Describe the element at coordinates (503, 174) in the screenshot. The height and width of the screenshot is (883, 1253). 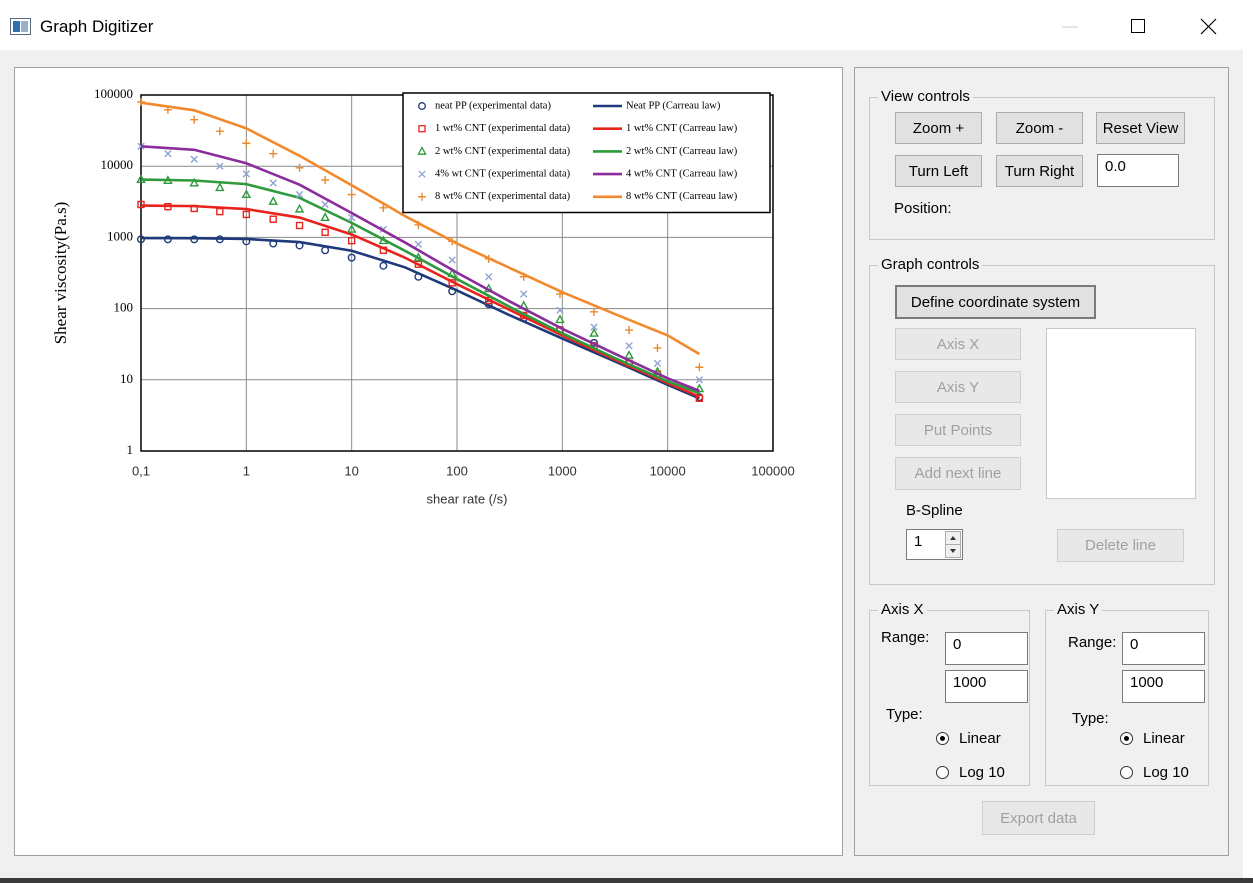
I see `legend-label: 4% wt CNT (experimental data)` at that location.